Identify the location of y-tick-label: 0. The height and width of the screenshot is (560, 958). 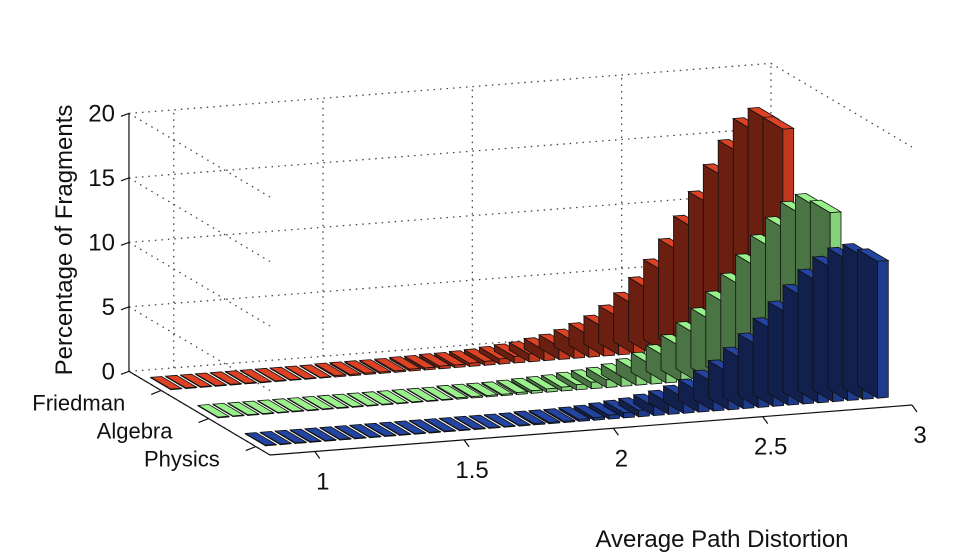
(108, 371).